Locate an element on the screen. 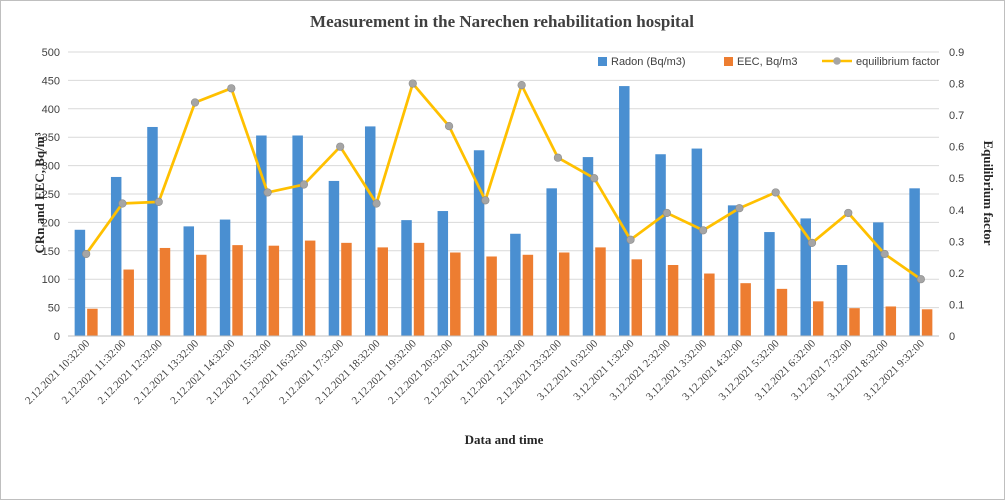 The height and width of the screenshot is (500, 1005). x-tick-label: 2.12.2021 21:32:00 is located at coordinates (457, 372).